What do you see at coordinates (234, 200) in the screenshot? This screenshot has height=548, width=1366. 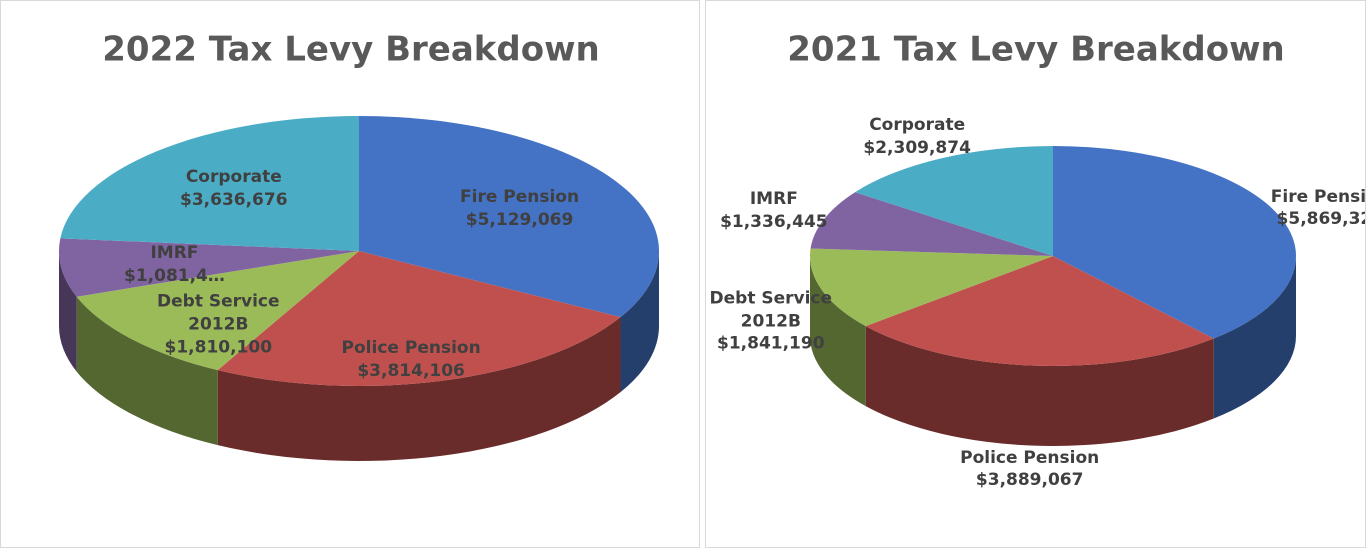 I see `value-label: $3,636,676` at bounding box center [234, 200].